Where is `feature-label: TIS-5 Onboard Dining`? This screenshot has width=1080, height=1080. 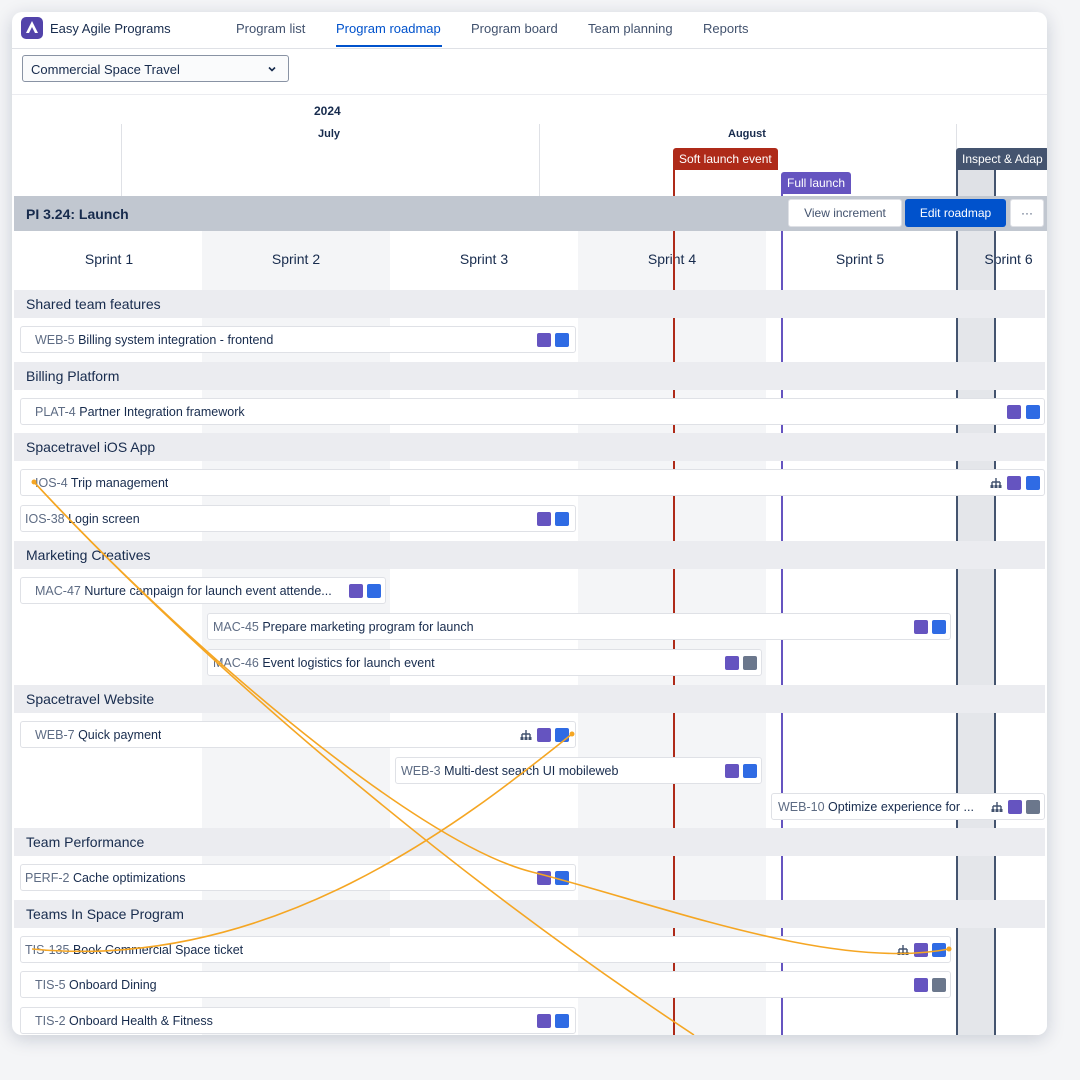
feature-label: TIS-5 Onboard Dining is located at coordinates (96, 985).